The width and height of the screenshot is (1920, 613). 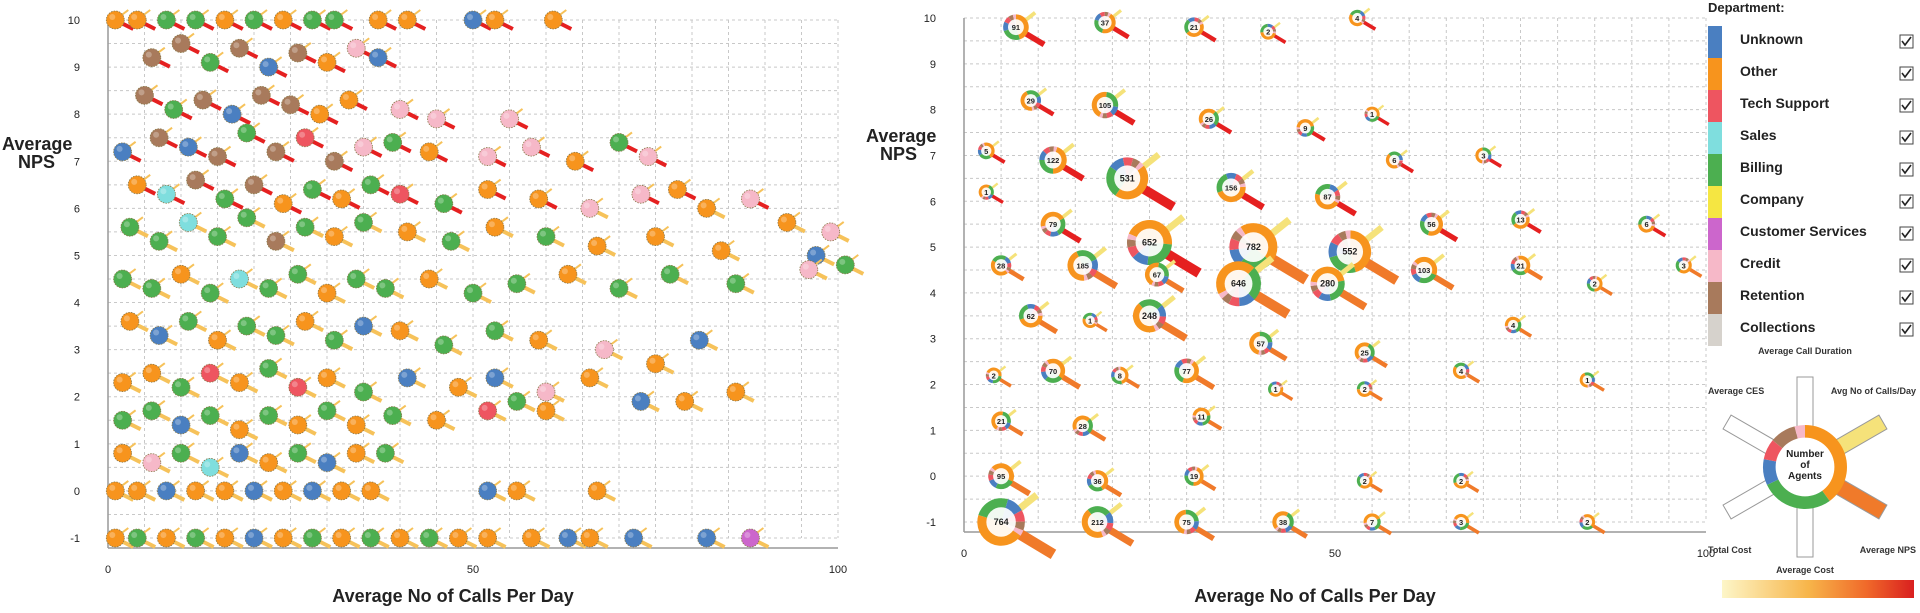 What do you see at coordinates (1082, 265) in the screenshot?
I see `bubble-count-label: 185` at bounding box center [1082, 265].